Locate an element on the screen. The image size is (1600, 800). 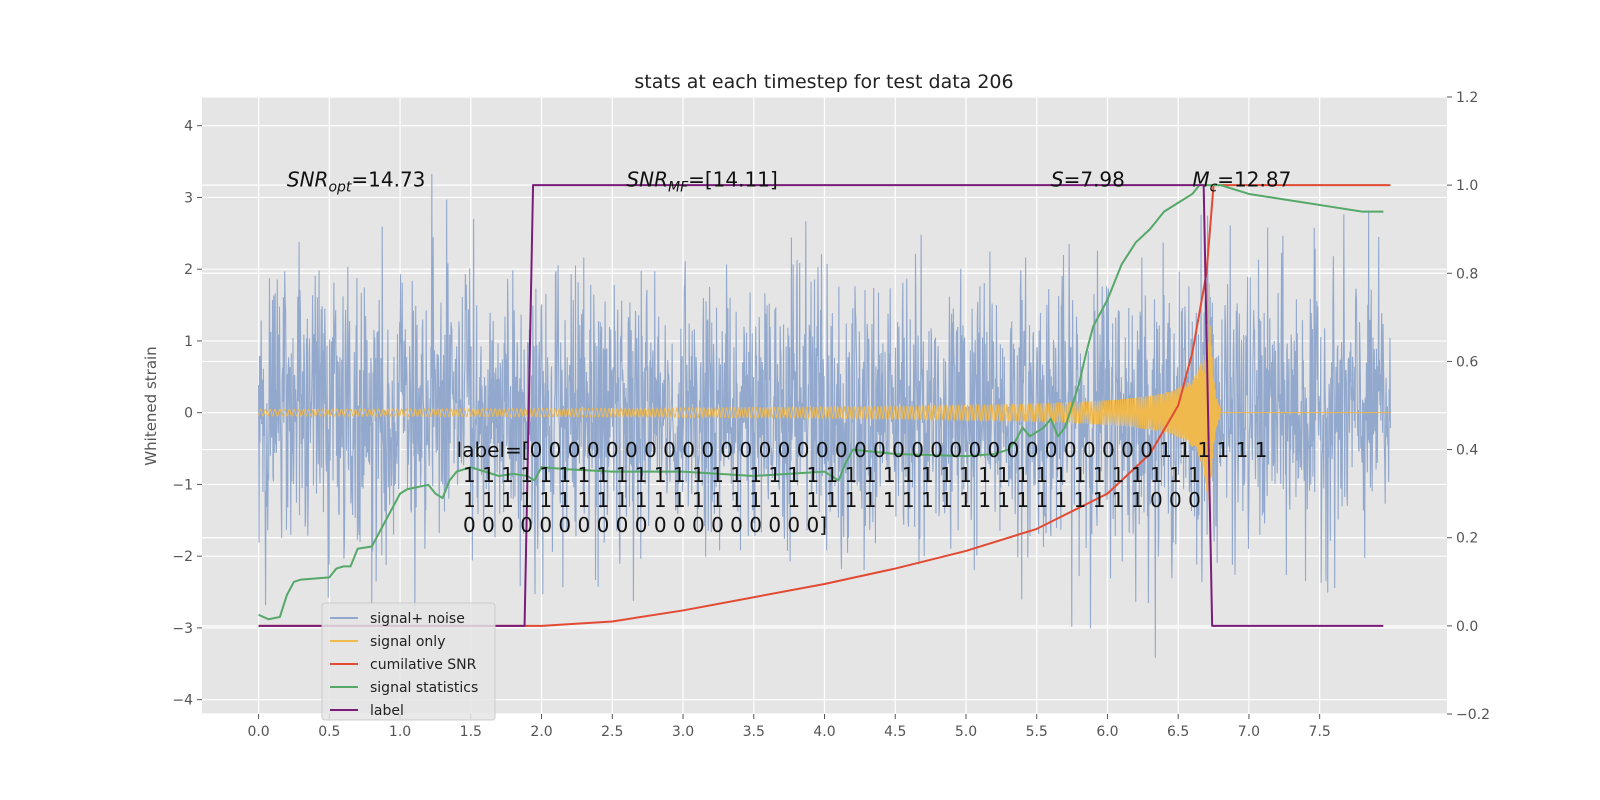
y-tick-label: −2 is located at coordinates (182, 557).